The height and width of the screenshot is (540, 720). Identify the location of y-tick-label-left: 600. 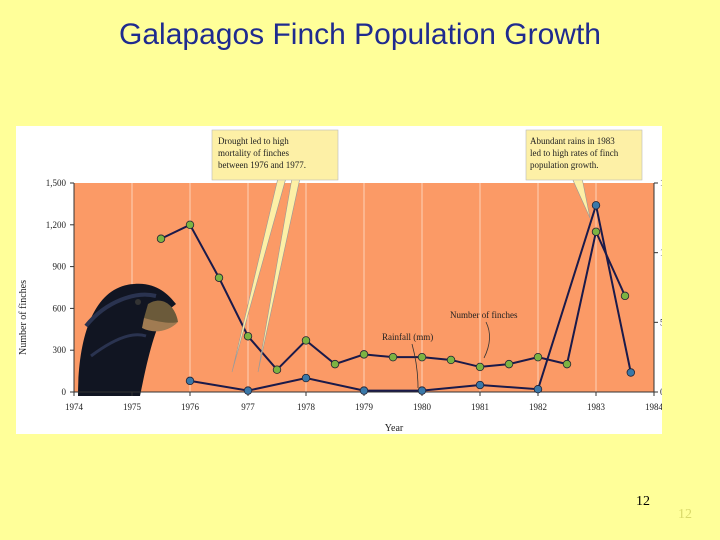
(60, 308).